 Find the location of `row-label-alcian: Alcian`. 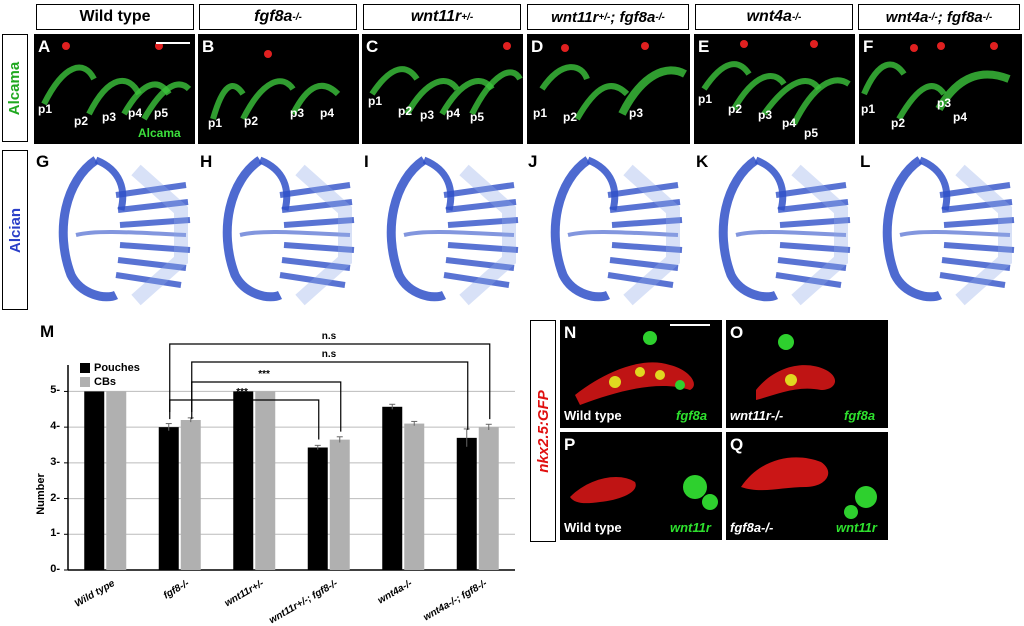

row-label-alcian: Alcian is located at coordinates (15, 230).